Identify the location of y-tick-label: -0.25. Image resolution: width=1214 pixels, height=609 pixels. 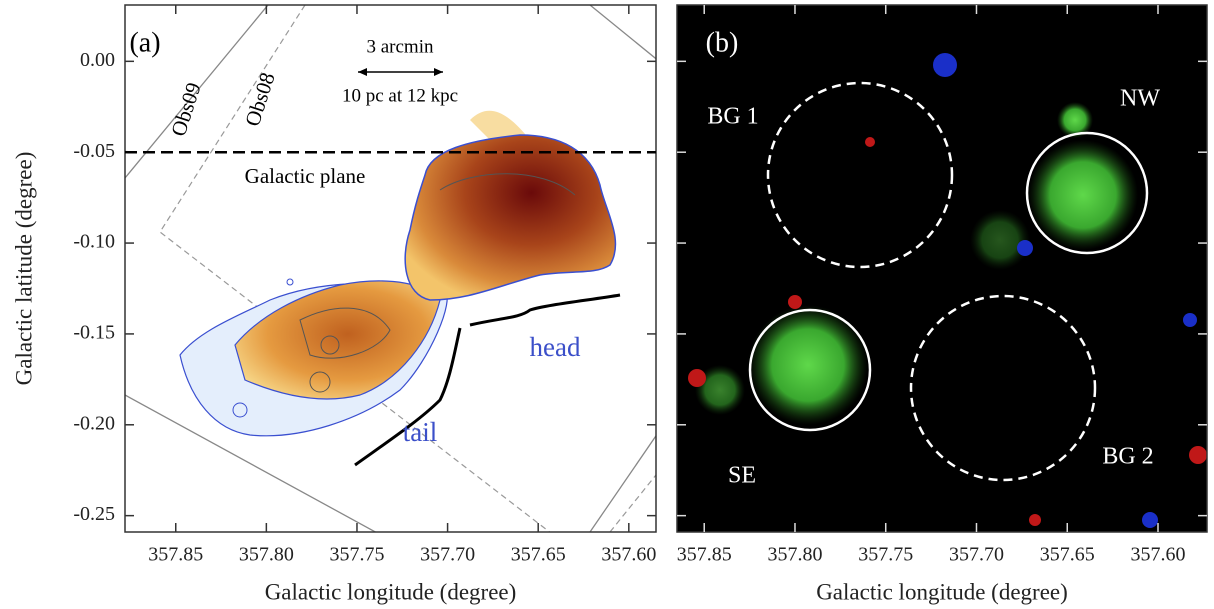
(94, 514).